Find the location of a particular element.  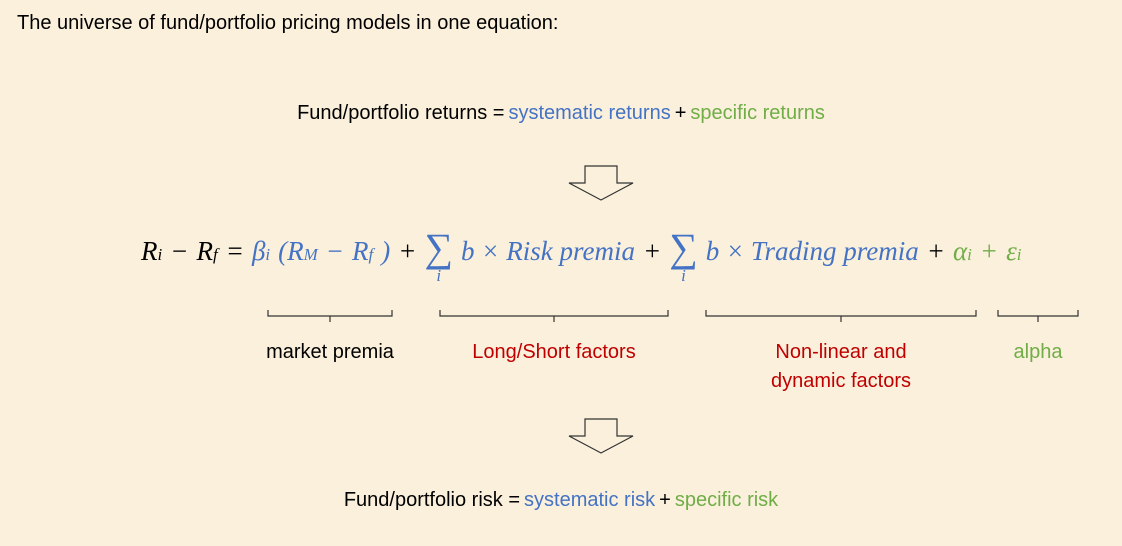

label: Long/Short factors is located at coordinates (554, 352).